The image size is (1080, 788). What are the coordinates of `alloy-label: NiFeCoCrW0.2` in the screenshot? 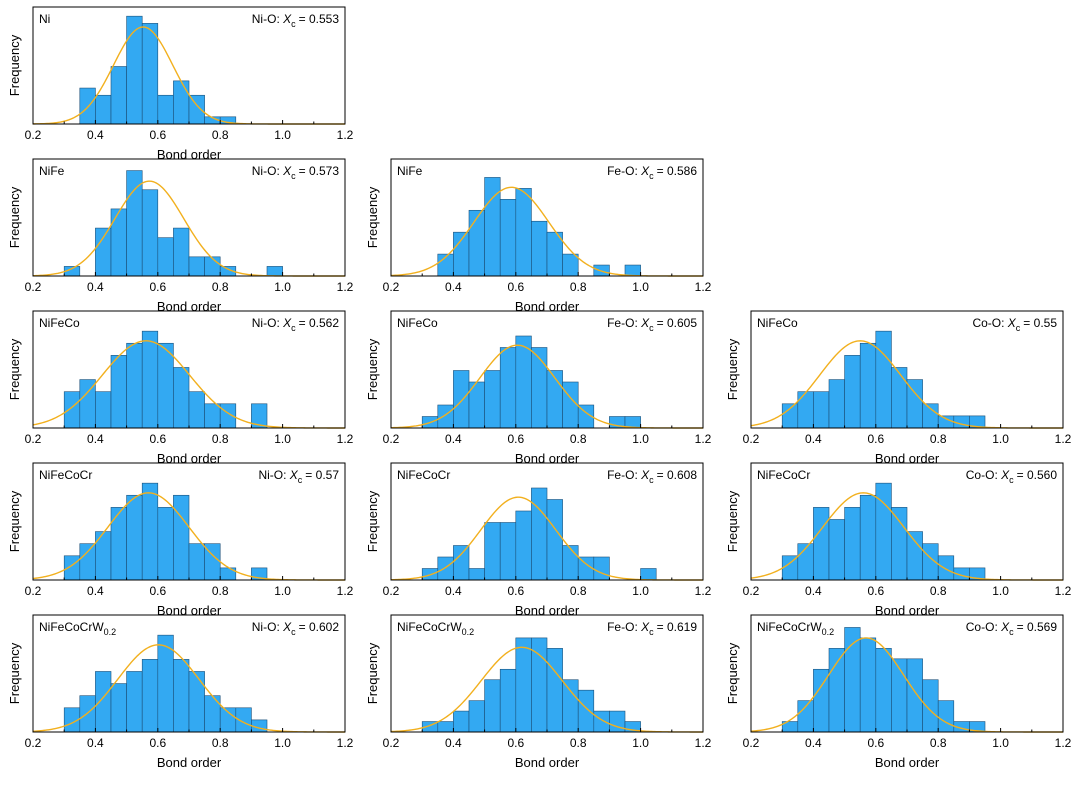 It's located at (435, 628).